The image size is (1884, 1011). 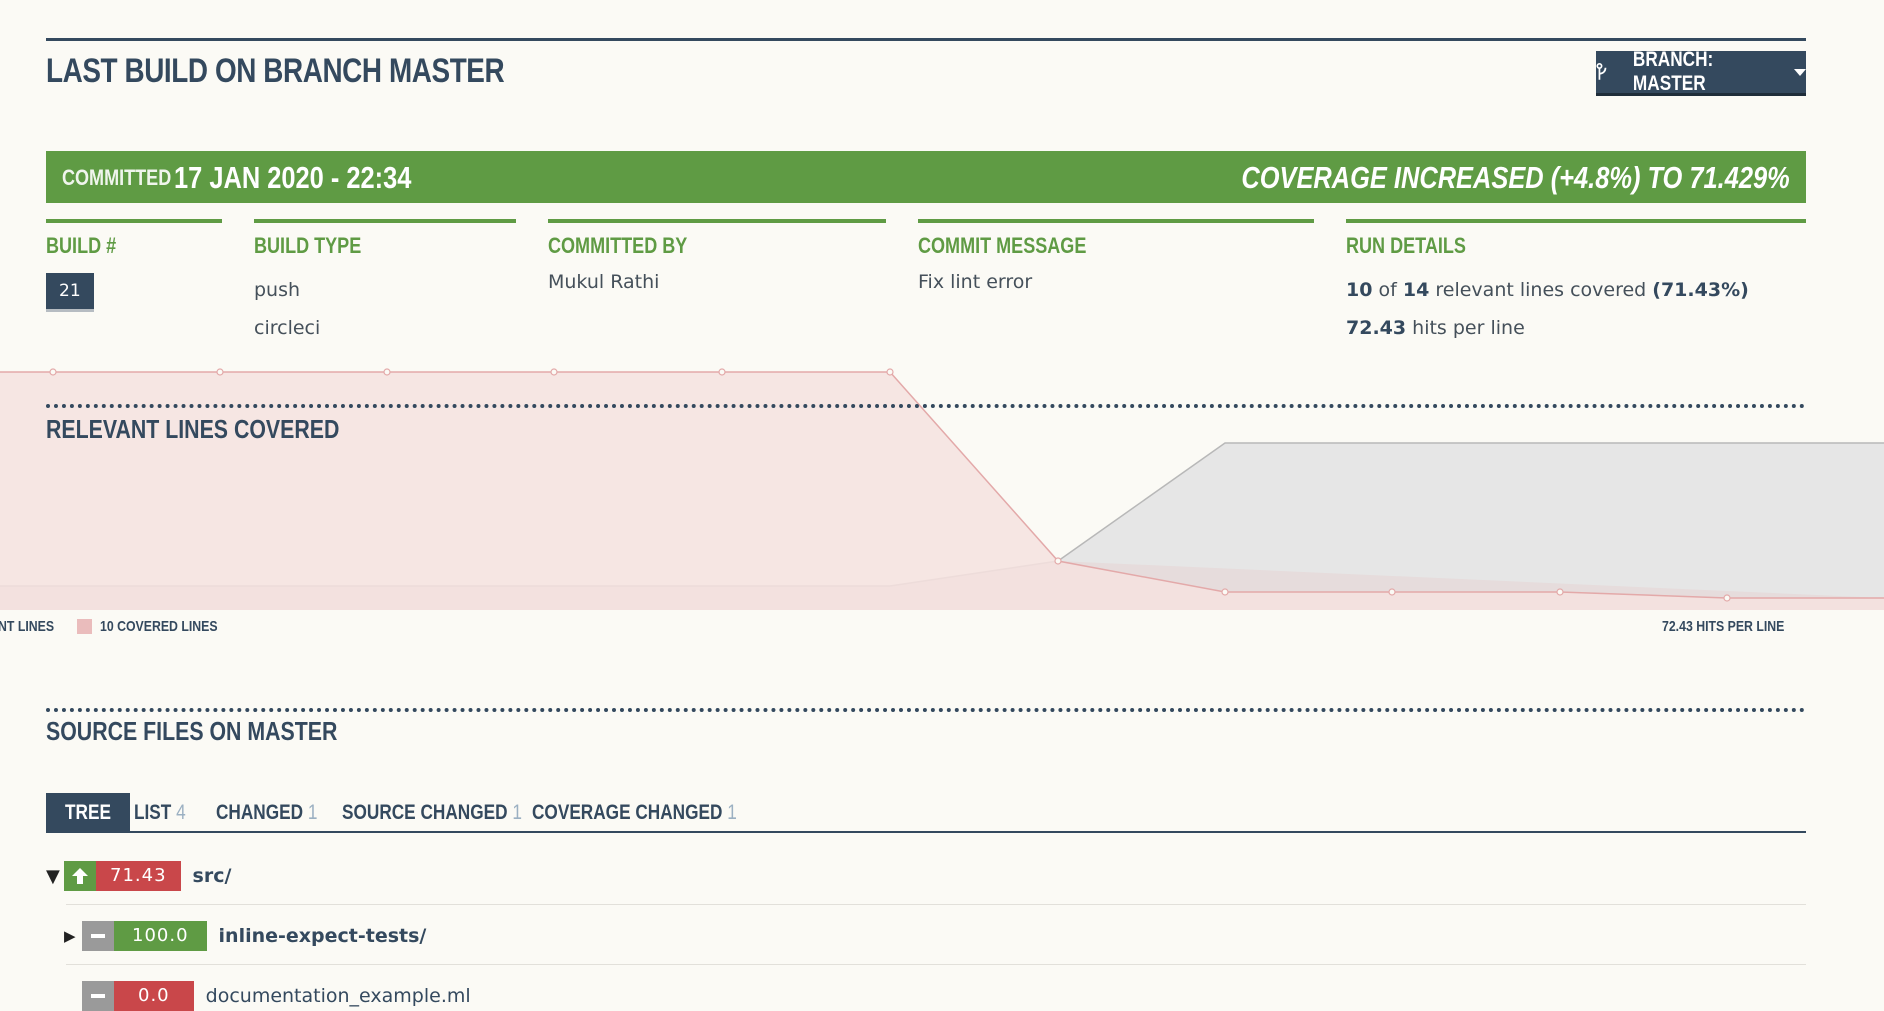 What do you see at coordinates (154, 996) in the screenshot?
I see `coverage-percent-badge: 0.0` at bounding box center [154, 996].